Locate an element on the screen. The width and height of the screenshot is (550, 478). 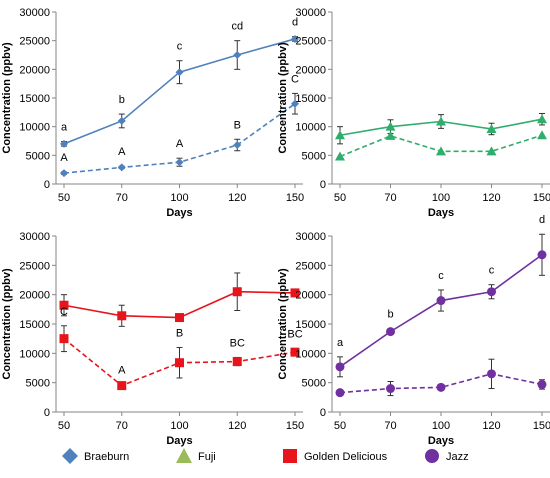
legend-label: Golden Delicious is located at coordinates (346, 457).